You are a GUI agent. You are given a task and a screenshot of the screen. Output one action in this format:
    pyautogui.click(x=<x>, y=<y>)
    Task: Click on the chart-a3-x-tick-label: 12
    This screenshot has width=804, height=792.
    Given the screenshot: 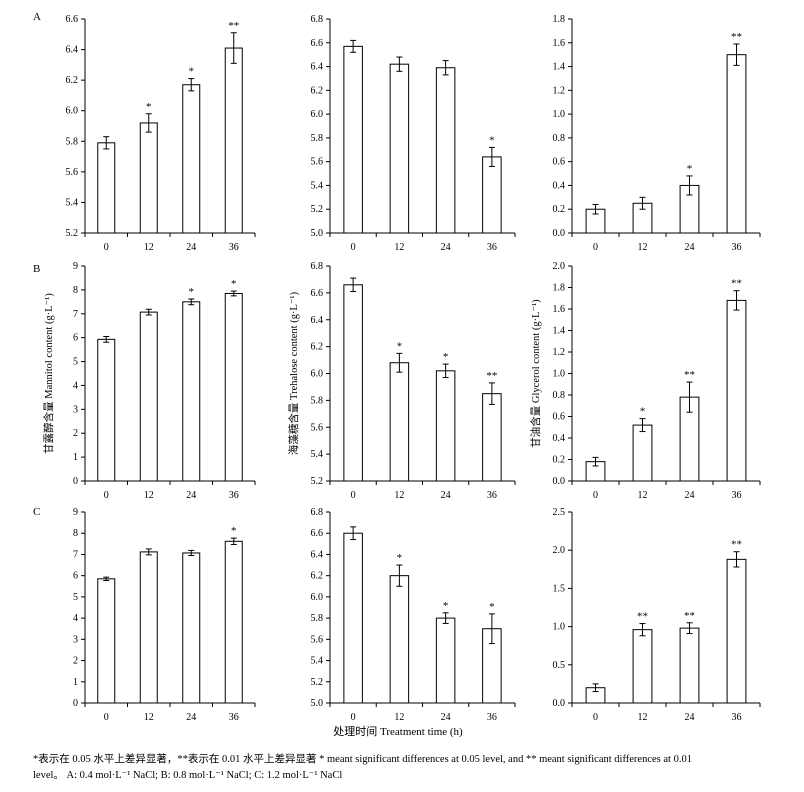 What is the action you would take?
    pyautogui.click(x=643, y=247)
    